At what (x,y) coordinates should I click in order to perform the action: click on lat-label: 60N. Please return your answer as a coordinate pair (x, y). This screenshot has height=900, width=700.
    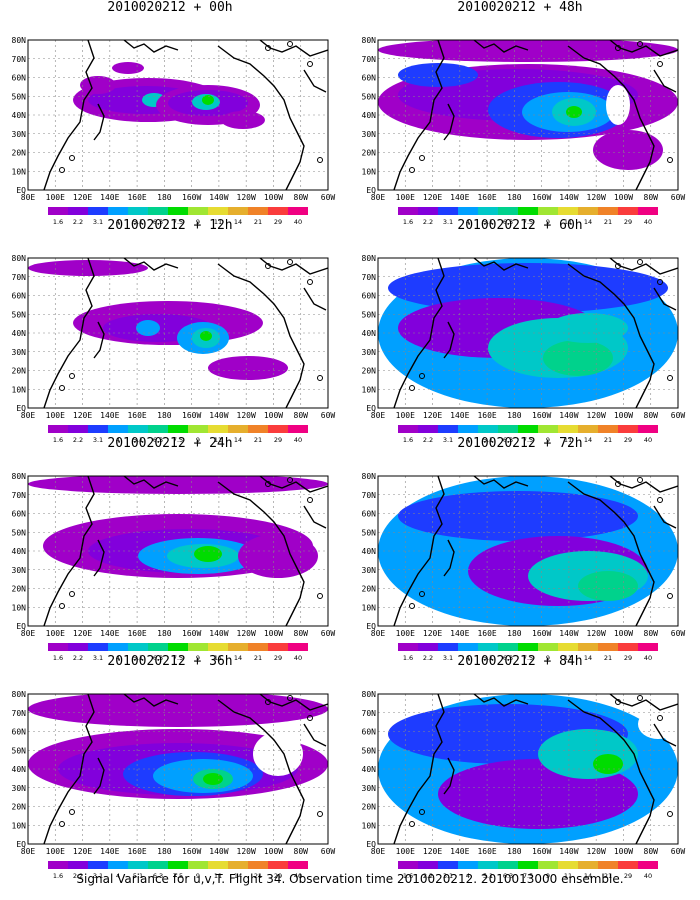
    Looking at the image, I should click on (19, 732).